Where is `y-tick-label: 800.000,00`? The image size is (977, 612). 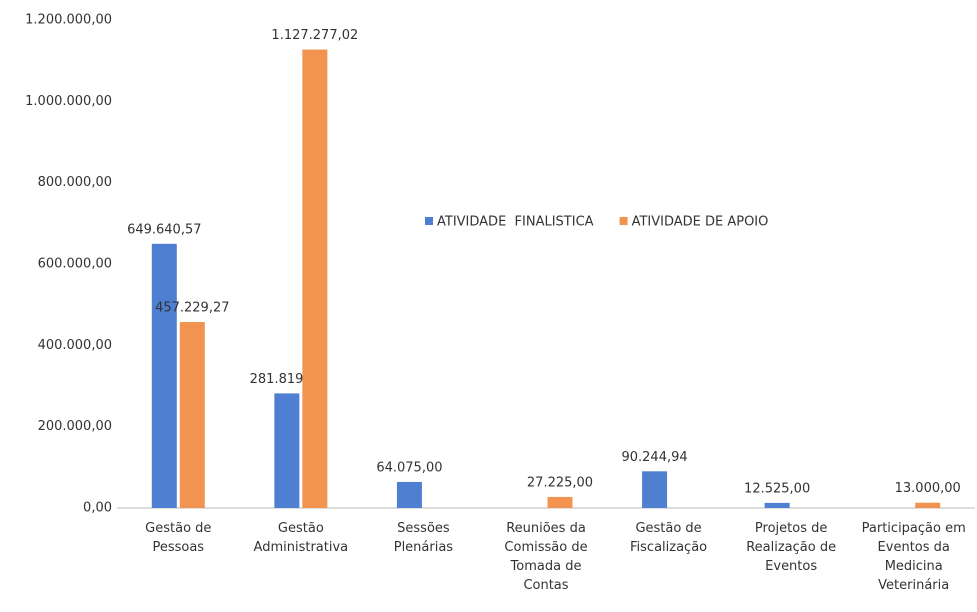
y-tick-label: 800.000,00 is located at coordinates (75, 182).